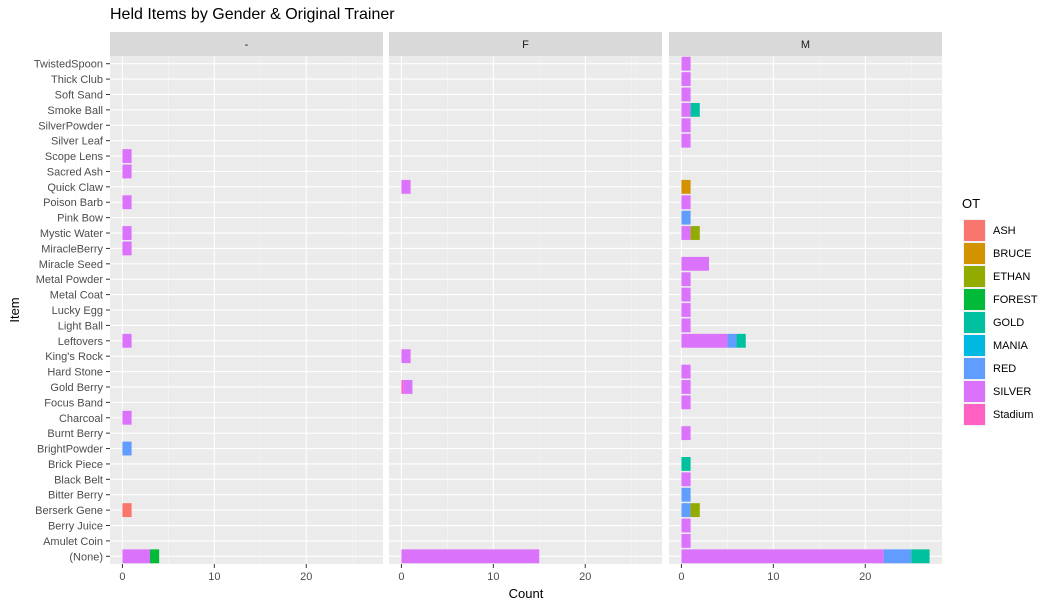 Image resolution: width=1054 pixels, height=614 pixels. Describe the element at coordinates (695, 263) in the screenshot. I see `bar-miracle-seed-silver` at that location.